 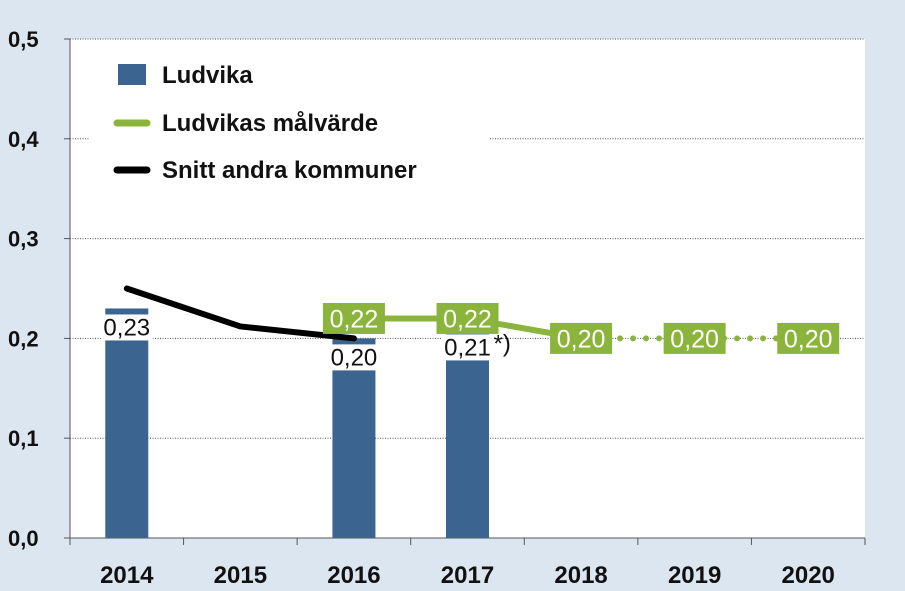 What do you see at coordinates (127, 575) in the screenshot?
I see `x-tick-label: 2014` at bounding box center [127, 575].